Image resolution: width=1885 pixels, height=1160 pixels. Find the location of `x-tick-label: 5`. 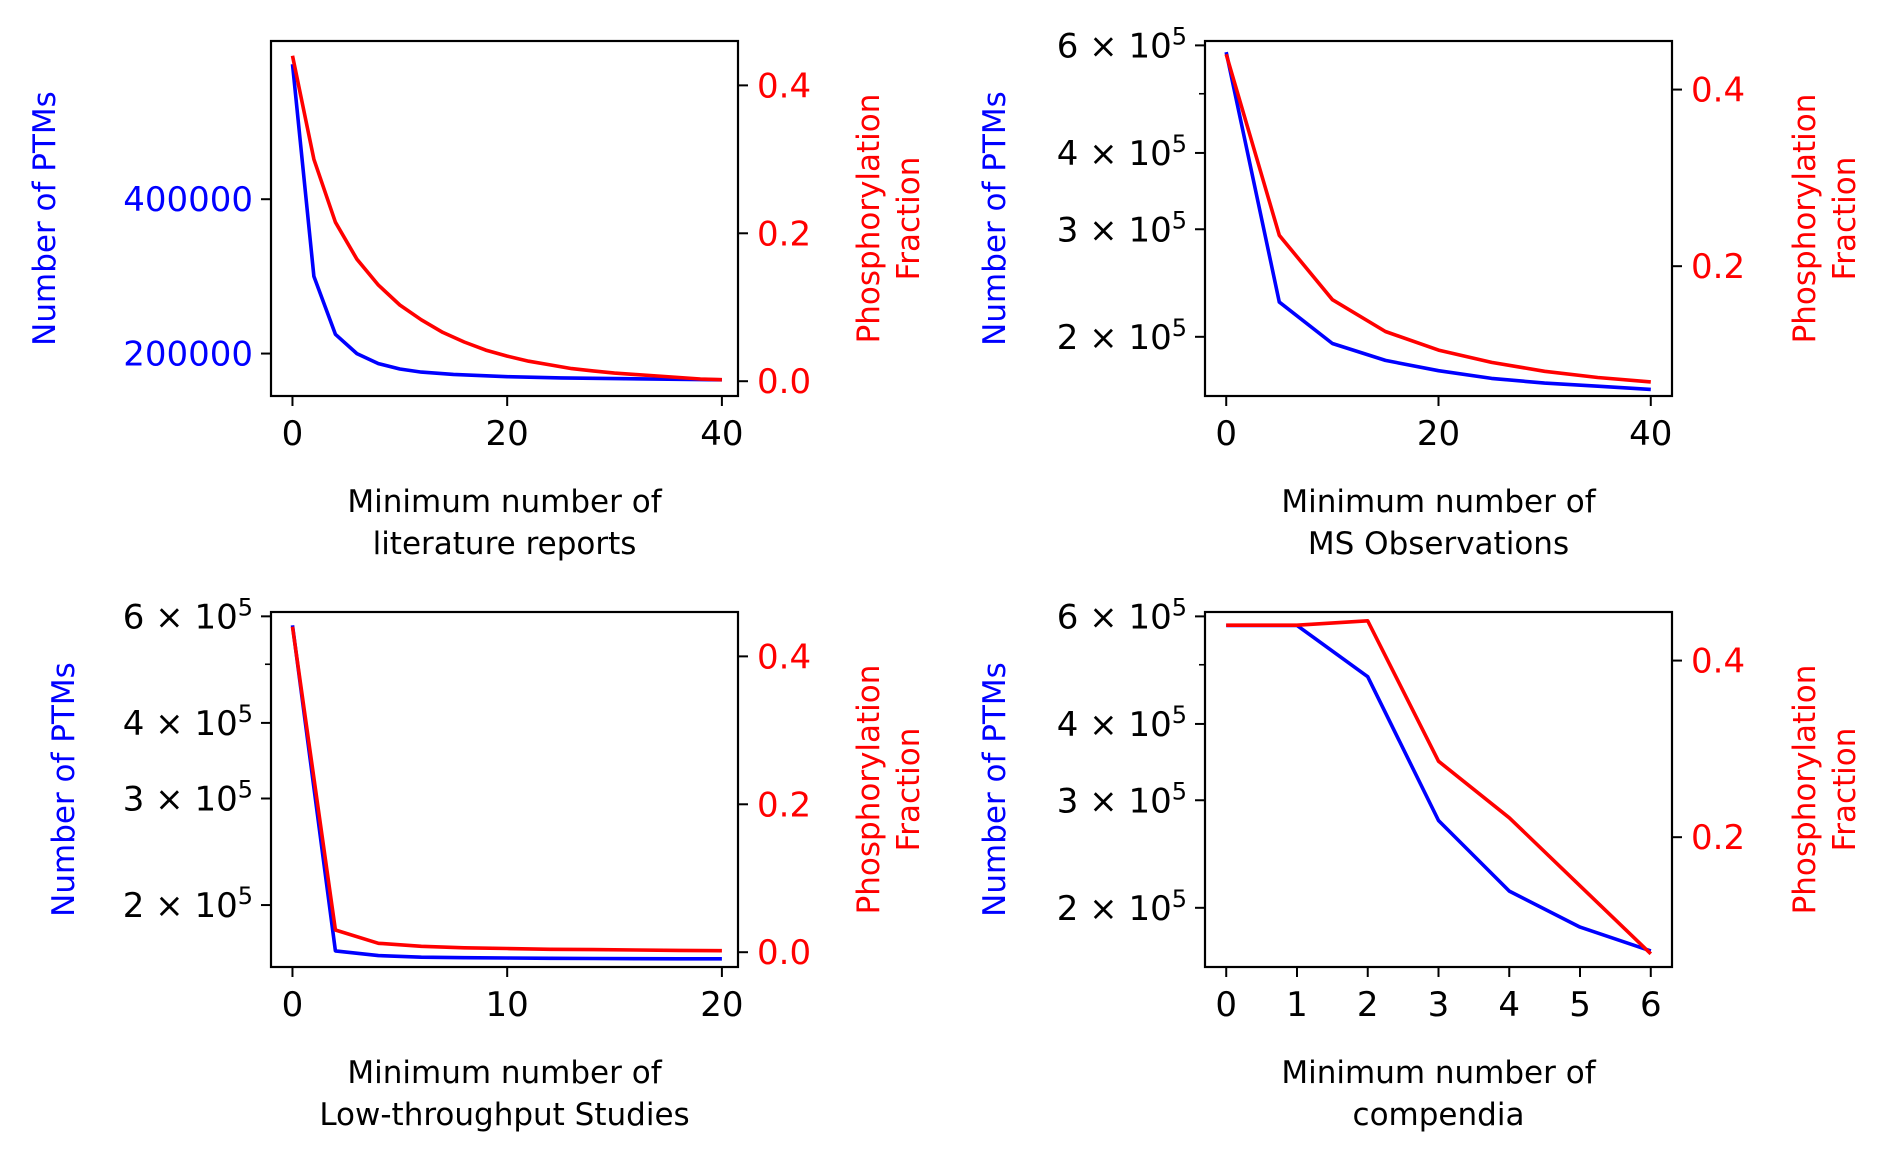

x-tick-label: 5 is located at coordinates (1580, 1005).